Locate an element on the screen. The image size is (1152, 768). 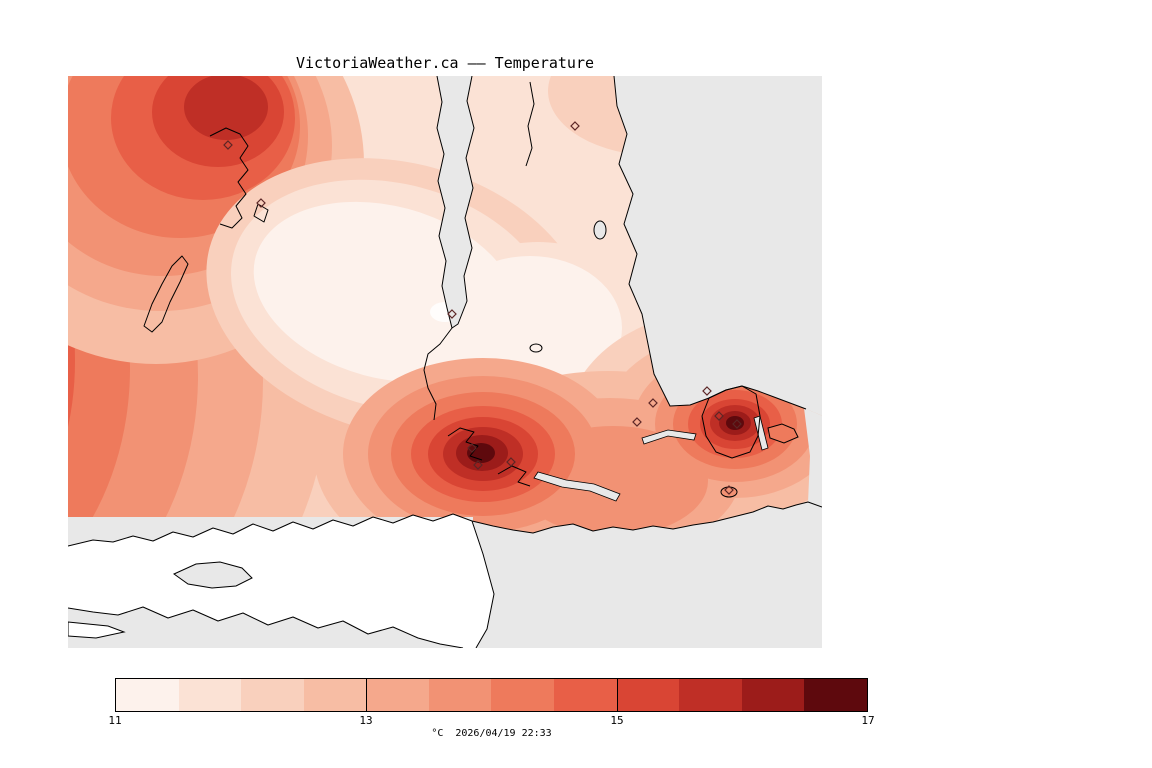
small-islands is located at coordinates (664, 359).